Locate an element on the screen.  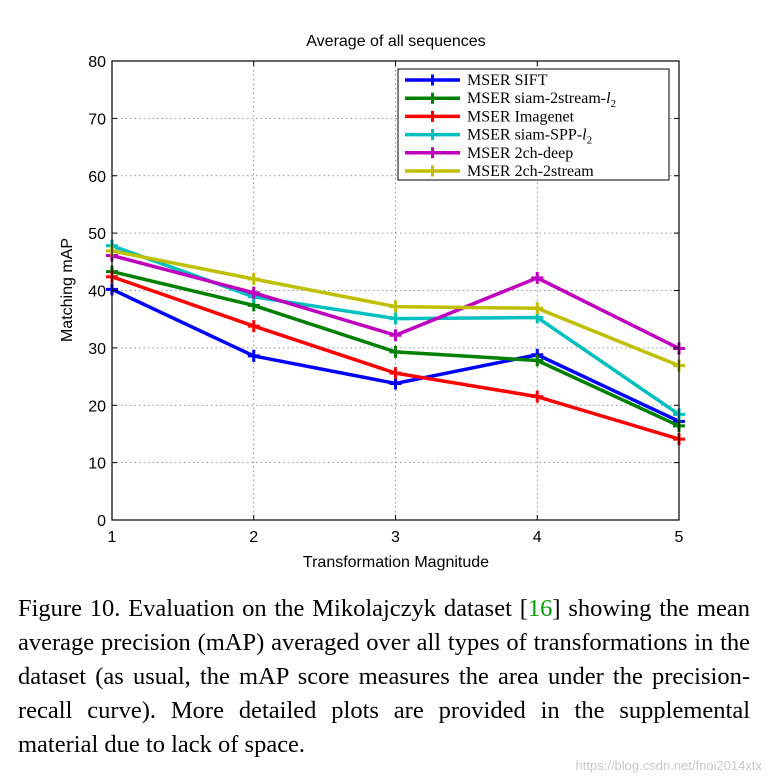
legend-entry: MSER 2ch-deep is located at coordinates (489, 153).